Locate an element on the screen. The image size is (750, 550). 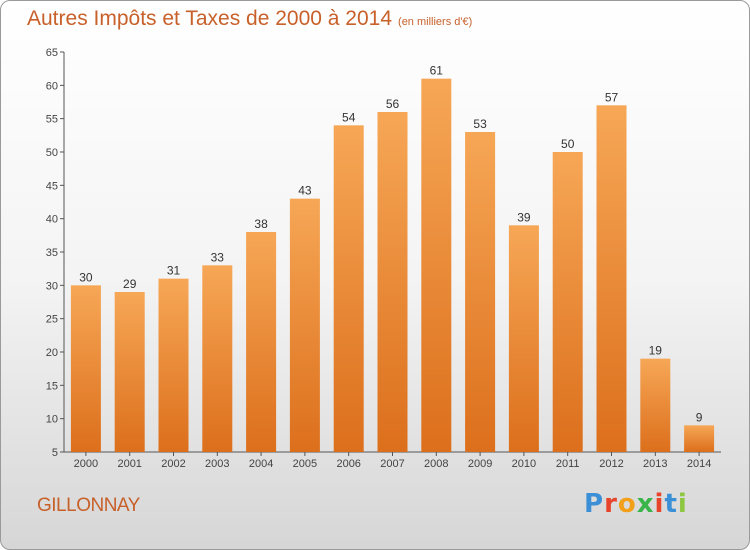
y-tick-label: 45 is located at coordinates (52, 186).